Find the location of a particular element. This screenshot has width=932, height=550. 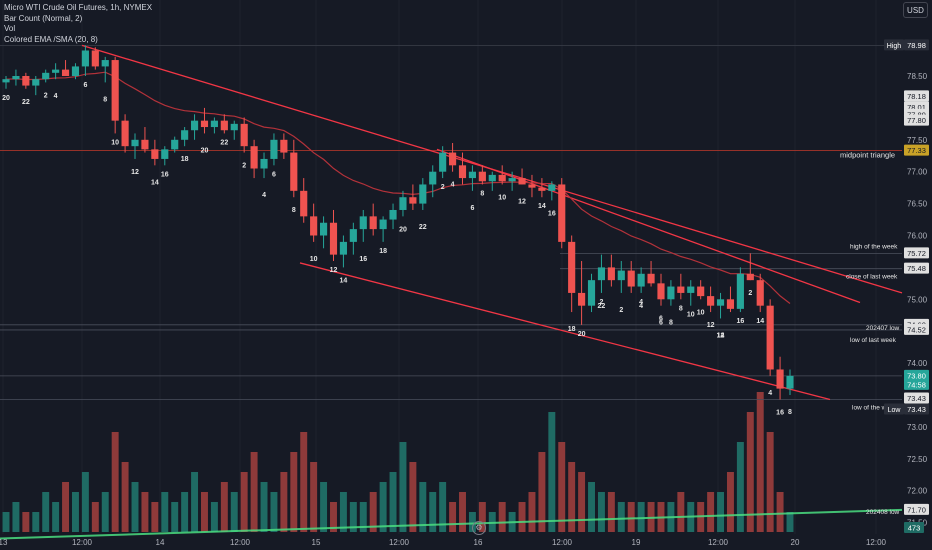

legend-ema: Colored EMA /SMA (20, 8) is located at coordinates (51, 39).